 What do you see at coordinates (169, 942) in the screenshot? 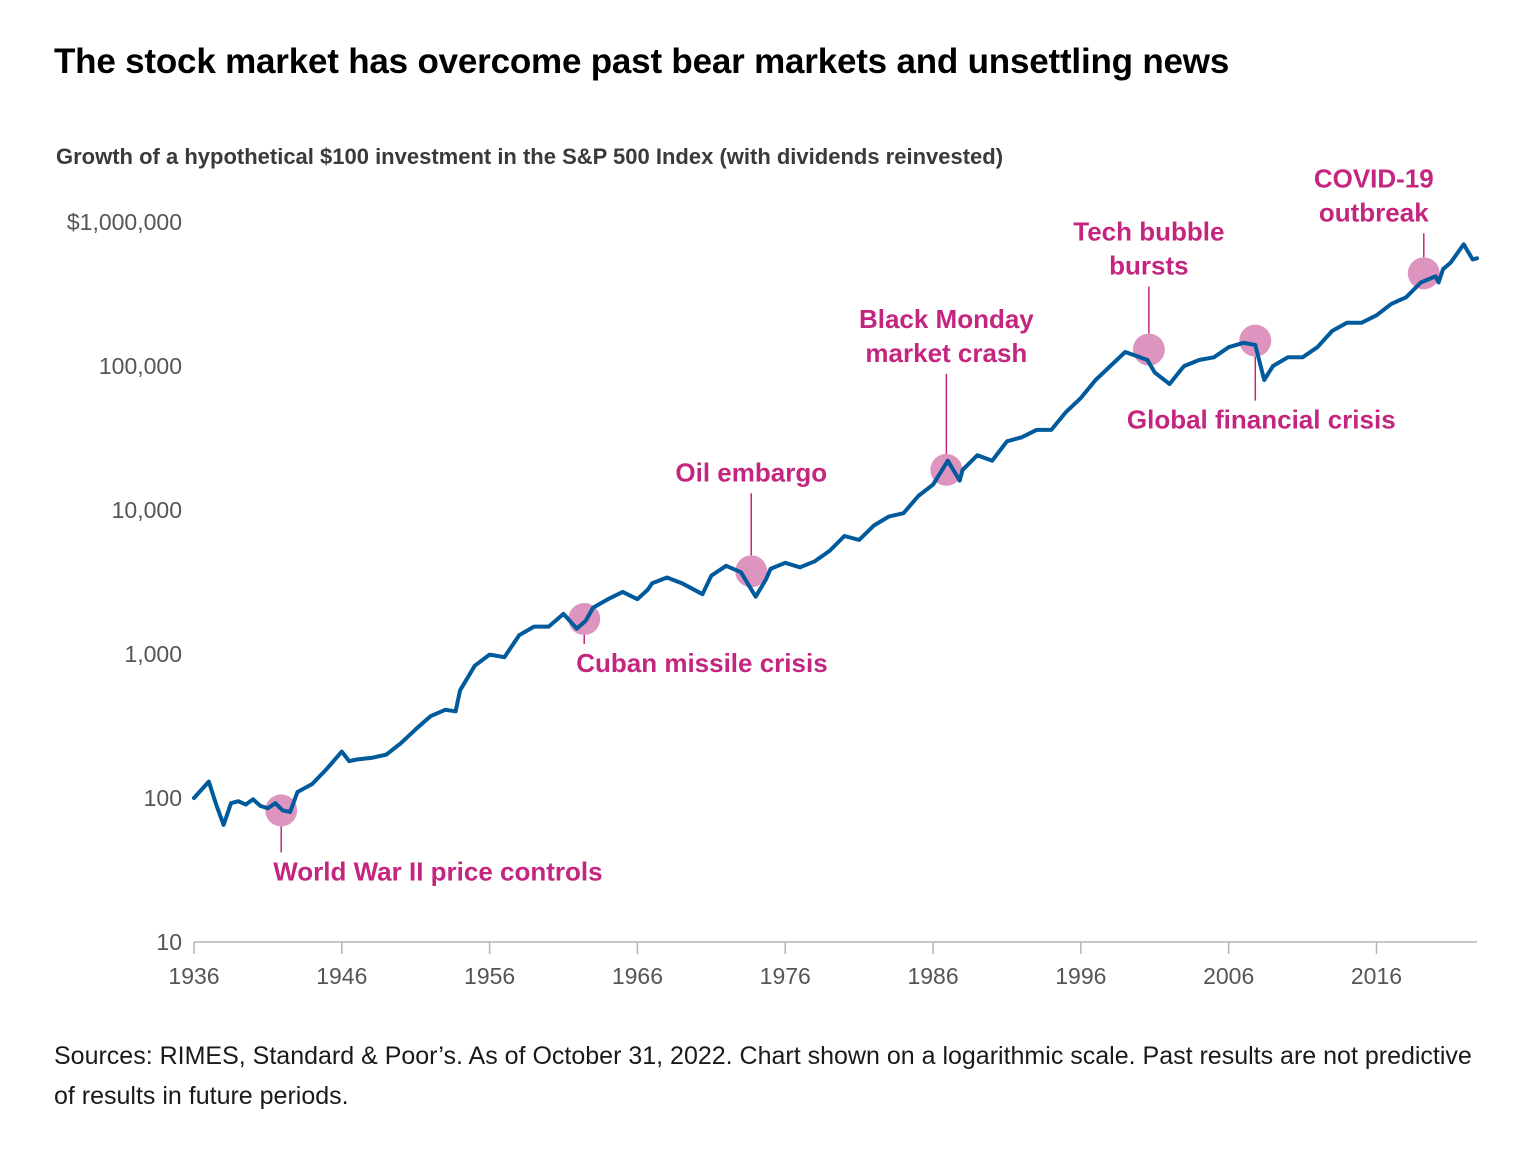
I see `y-tick-label: 10` at bounding box center [169, 942].